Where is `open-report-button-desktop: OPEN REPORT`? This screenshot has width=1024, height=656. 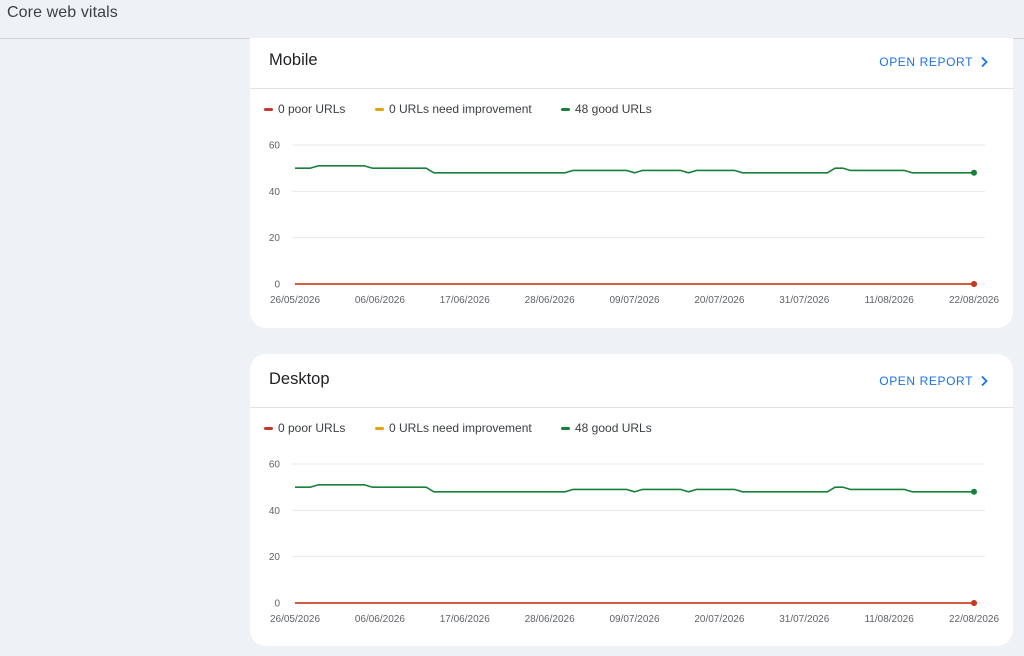
open-report-button-desktop: OPEN REPORT is located at coordinates (934, 381).